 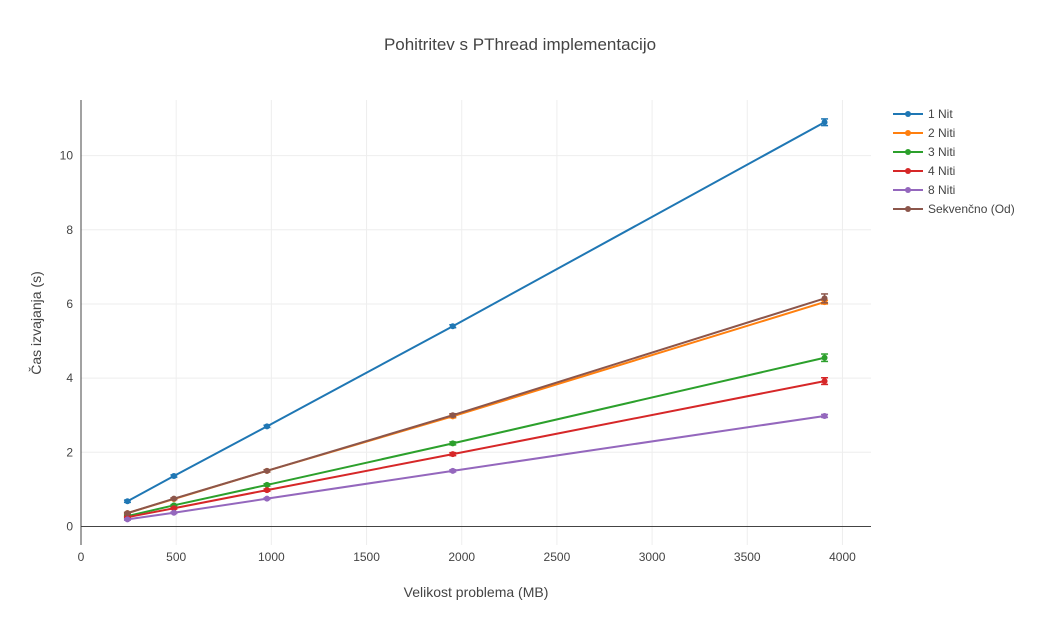 I want to click on x-tick-labels: 0 500 1000 1500 2000 2500 3000 3500 4000, so click(x=467, y=557).